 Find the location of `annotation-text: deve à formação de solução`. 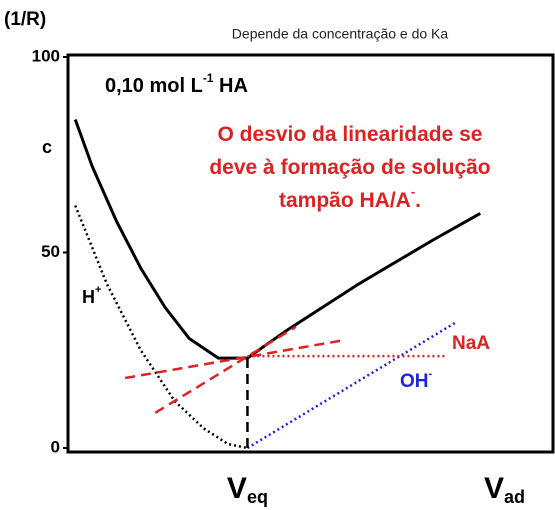

annotation-text: deve à formação de solução is located at coordinates (349, 167).